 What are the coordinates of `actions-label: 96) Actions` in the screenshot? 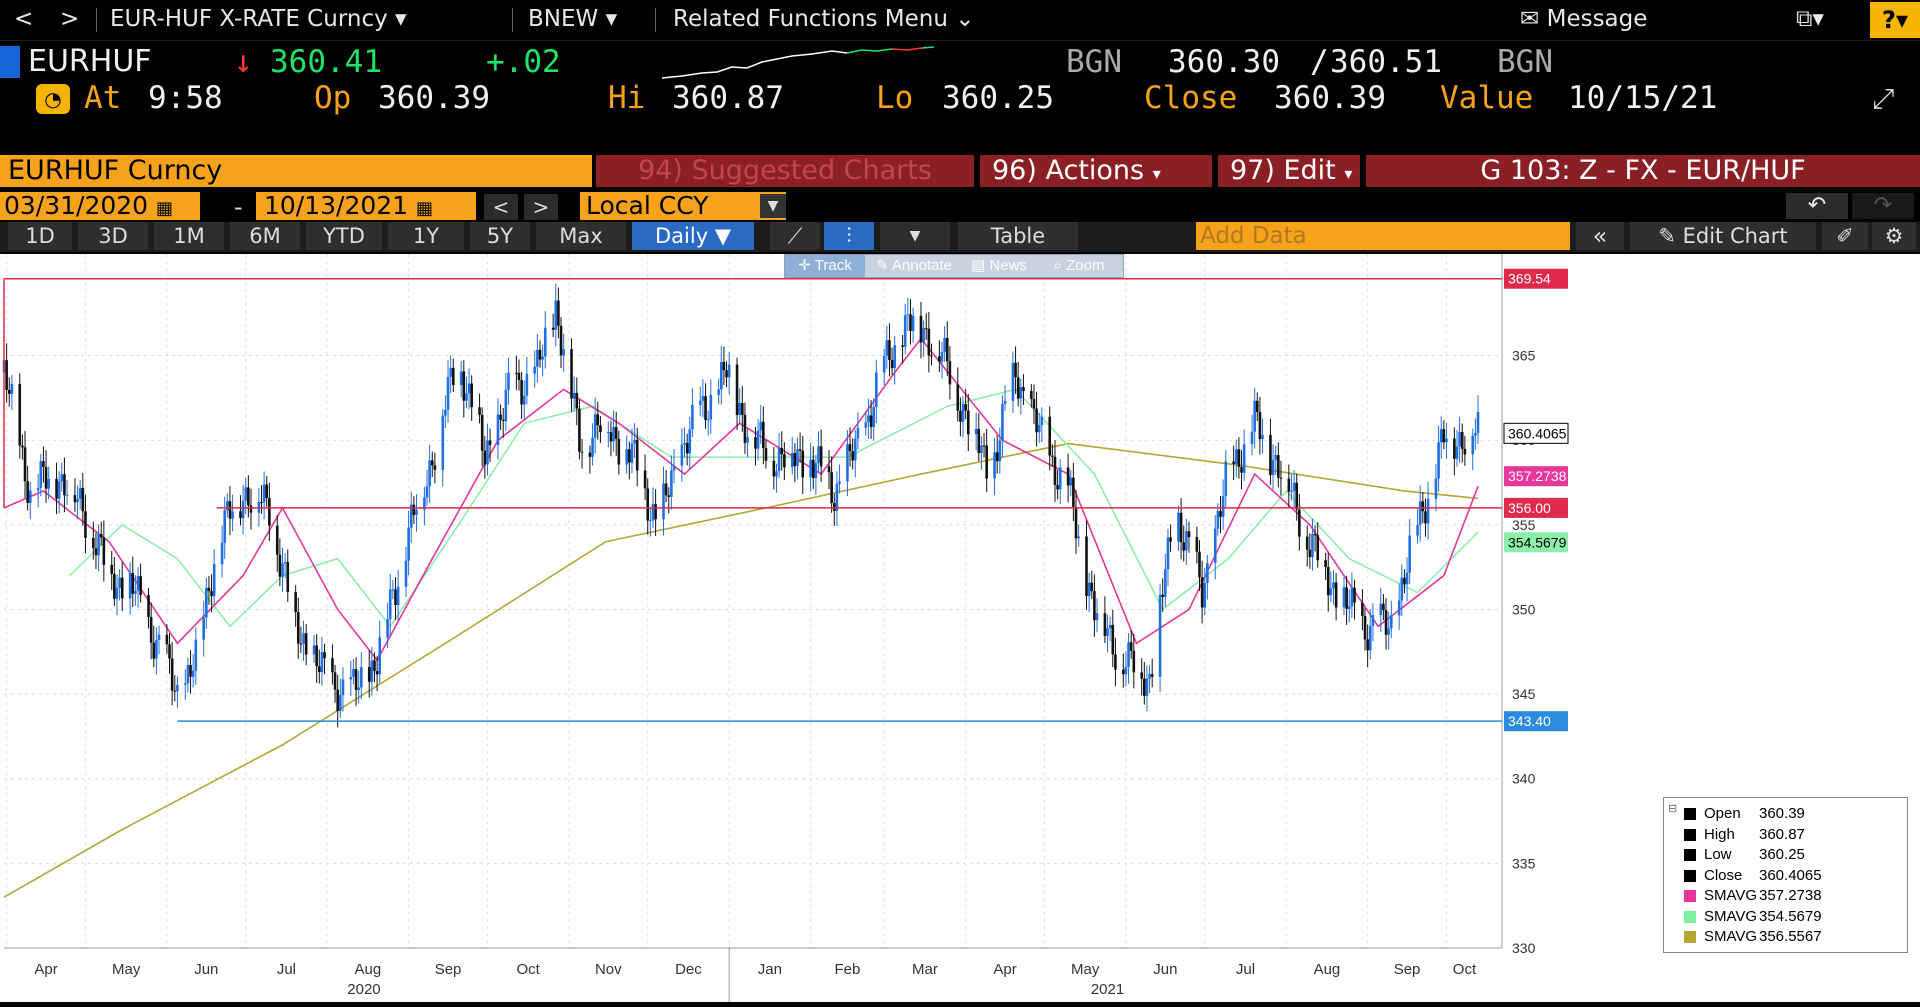 It's located at (1068, 170).